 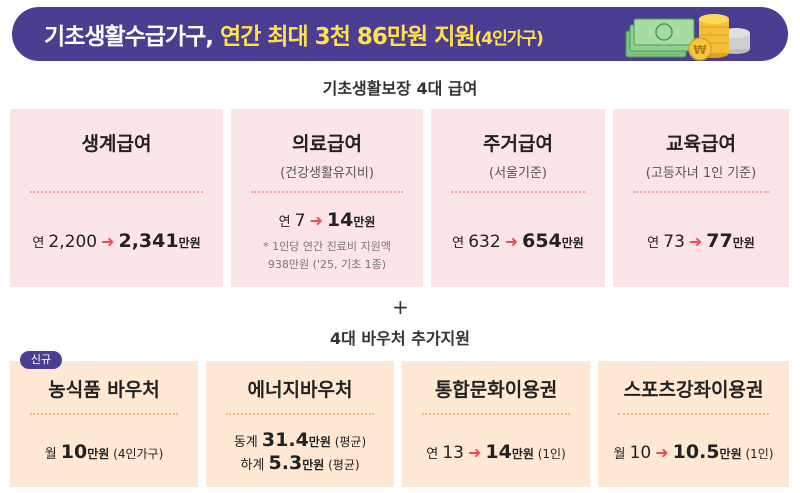 I want to click on benefit-amount: 연 7 ➜ 14만원, so click(x=327, y=220).